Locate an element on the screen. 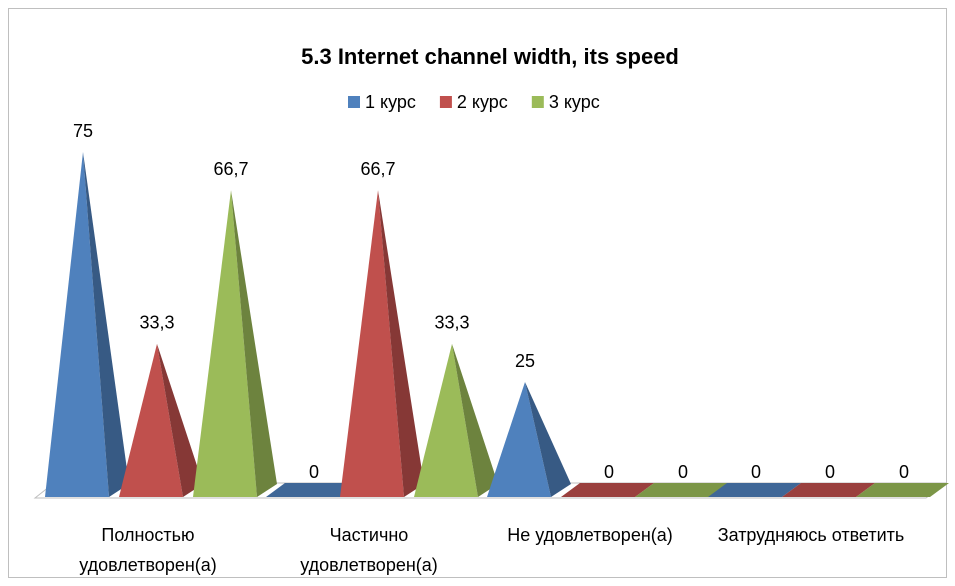 The width and height of the screenshot is (955, 586). x-tick-label: Полностью удовлетворен(а) is located at coordinates (148, 550).